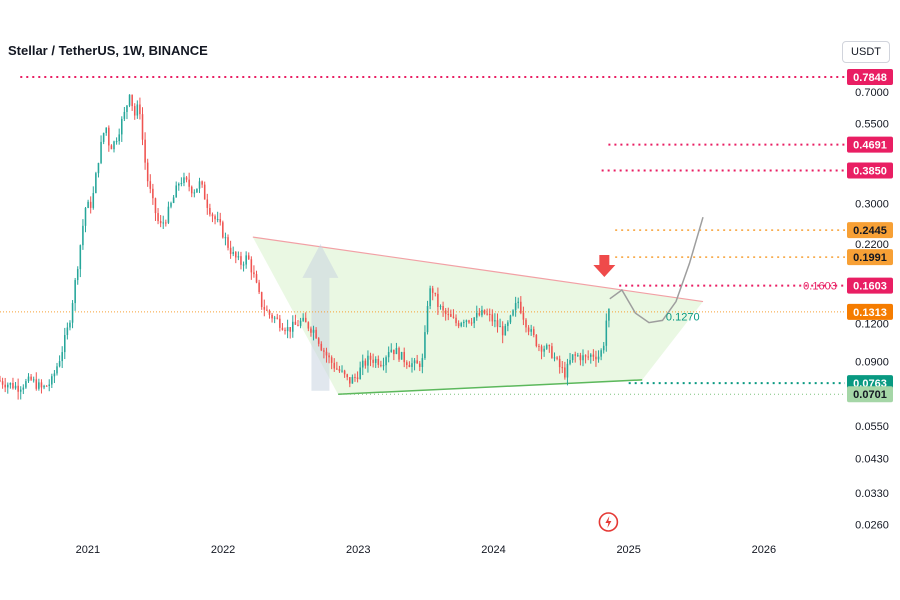 This screenshot has width=900, height=600. What do you see at coordinates (872, 494) in the screenshot?
I see `y-tick-label: 0.0330` at bounding box center [872, 494].